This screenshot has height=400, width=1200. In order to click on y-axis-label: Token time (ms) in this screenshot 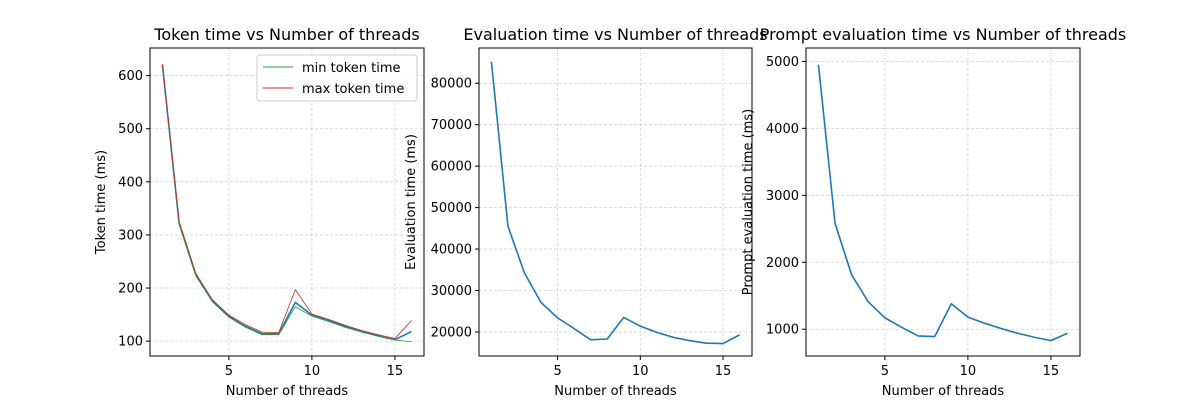, I will do `click(101, 202)`.